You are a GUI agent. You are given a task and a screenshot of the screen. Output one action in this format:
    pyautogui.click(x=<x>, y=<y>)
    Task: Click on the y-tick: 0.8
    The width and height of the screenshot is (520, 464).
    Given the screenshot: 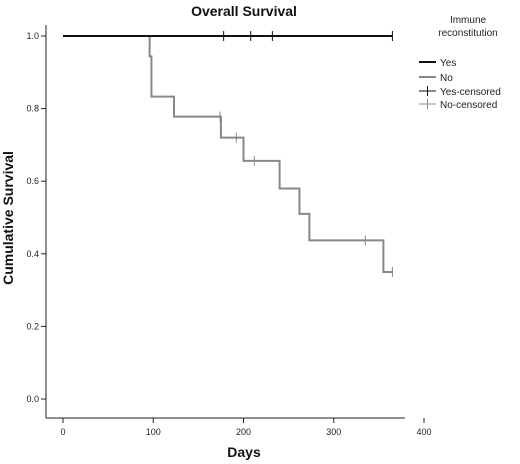 What is the action you would take?
    pyautogui.click(x=36, y=109)
    